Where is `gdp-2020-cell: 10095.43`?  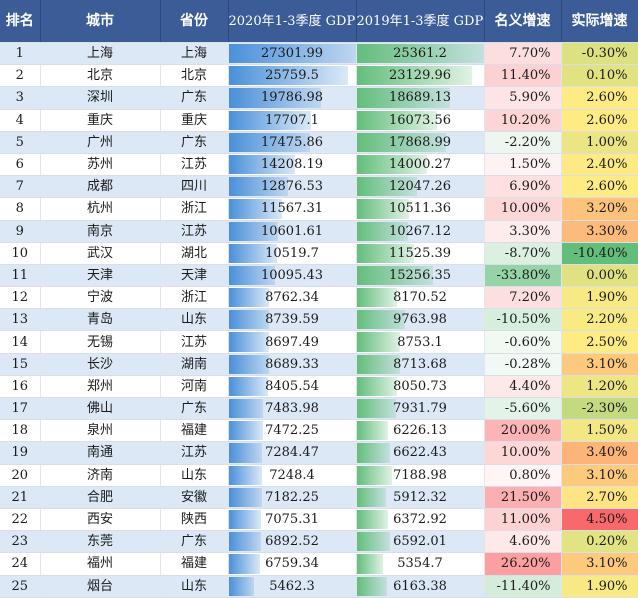 gdp-2020-cell: 10095.43 is located at coordinates (292, 276).